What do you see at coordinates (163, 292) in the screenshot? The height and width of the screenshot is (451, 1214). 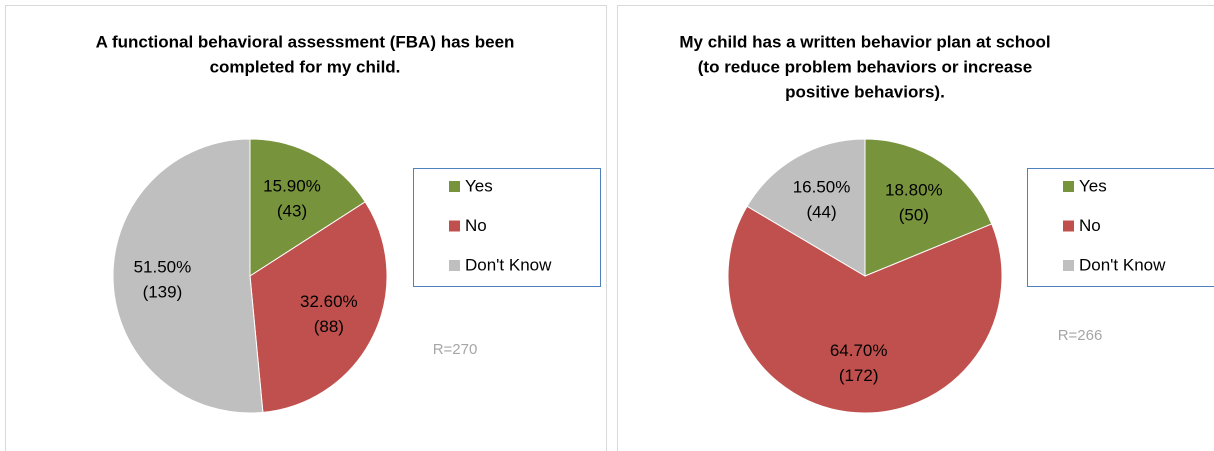 I see `data-label-count: (139)` at bounding box center [163, 292].